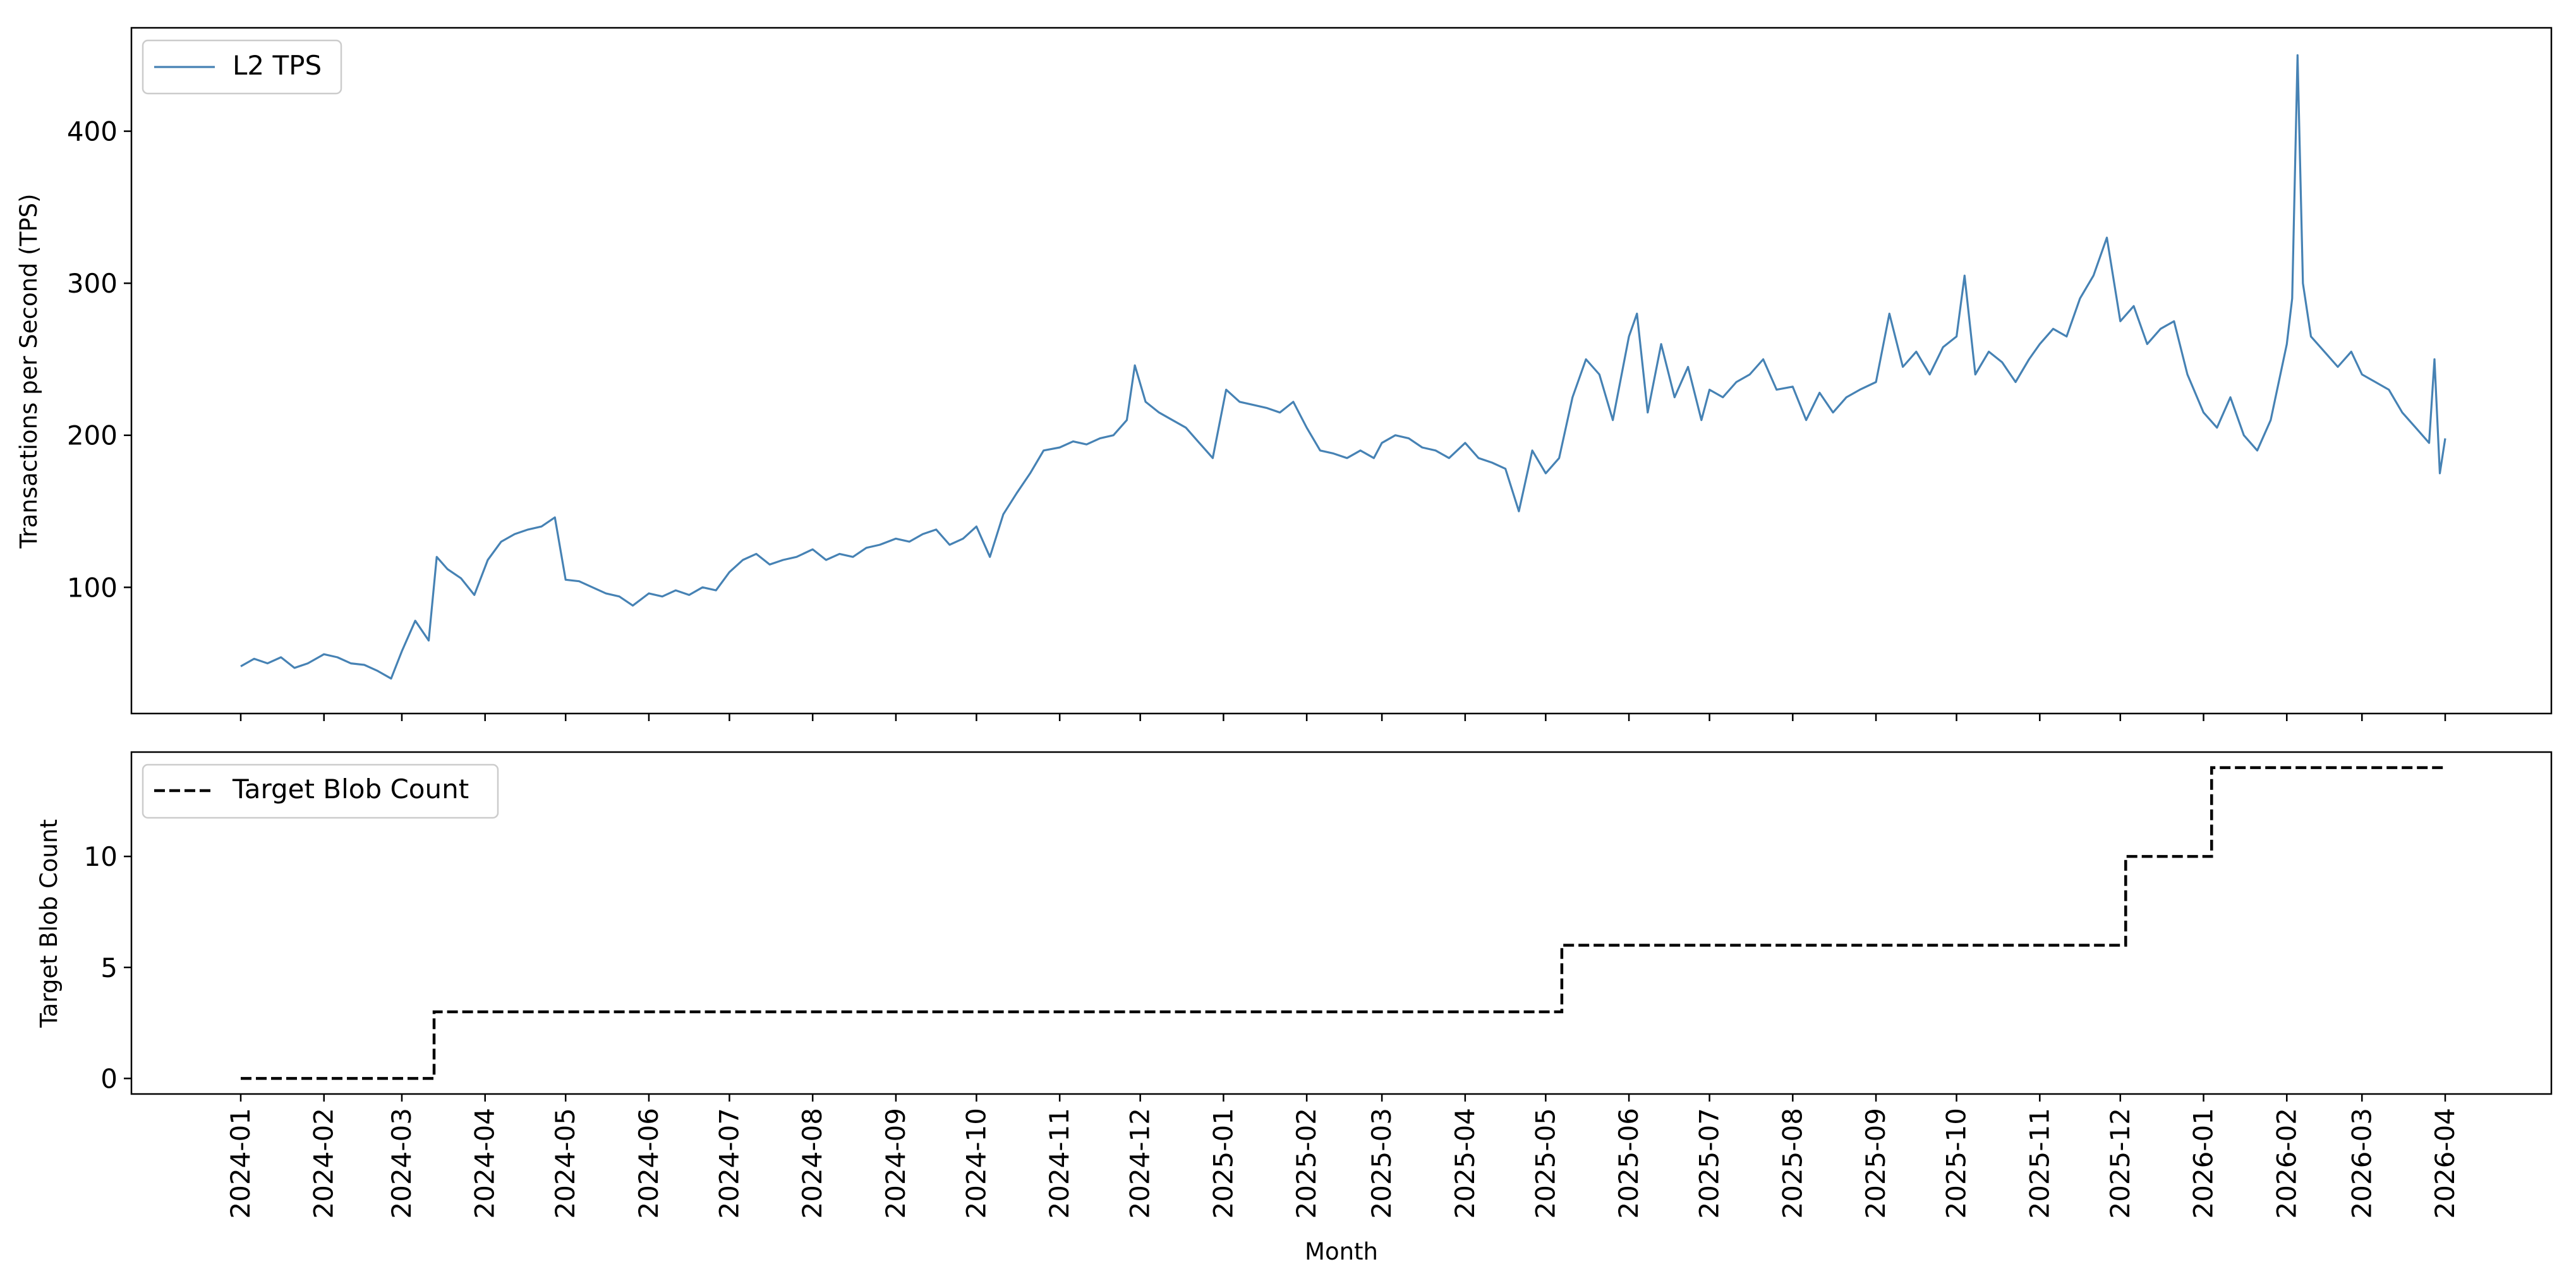 This screenshot has height=1276, width=2576. I want to click on x-tick-label: 2024-05, so click(565, 1163).